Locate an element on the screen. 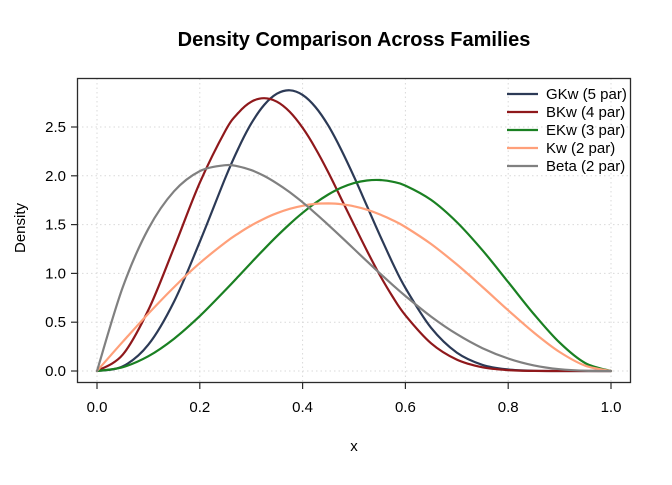  x-tick-label: 1.0 is located at coordinates (611, 407).